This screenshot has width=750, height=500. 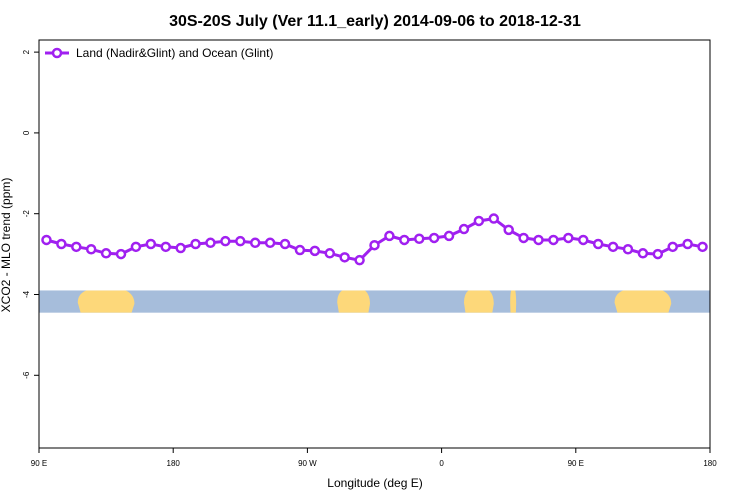 What do you see at coordinates (6, 245) in the screenshot?
I see `y-axis-label: XCO2 - MLO trend (ppm)` at bounding box center [6, 245].